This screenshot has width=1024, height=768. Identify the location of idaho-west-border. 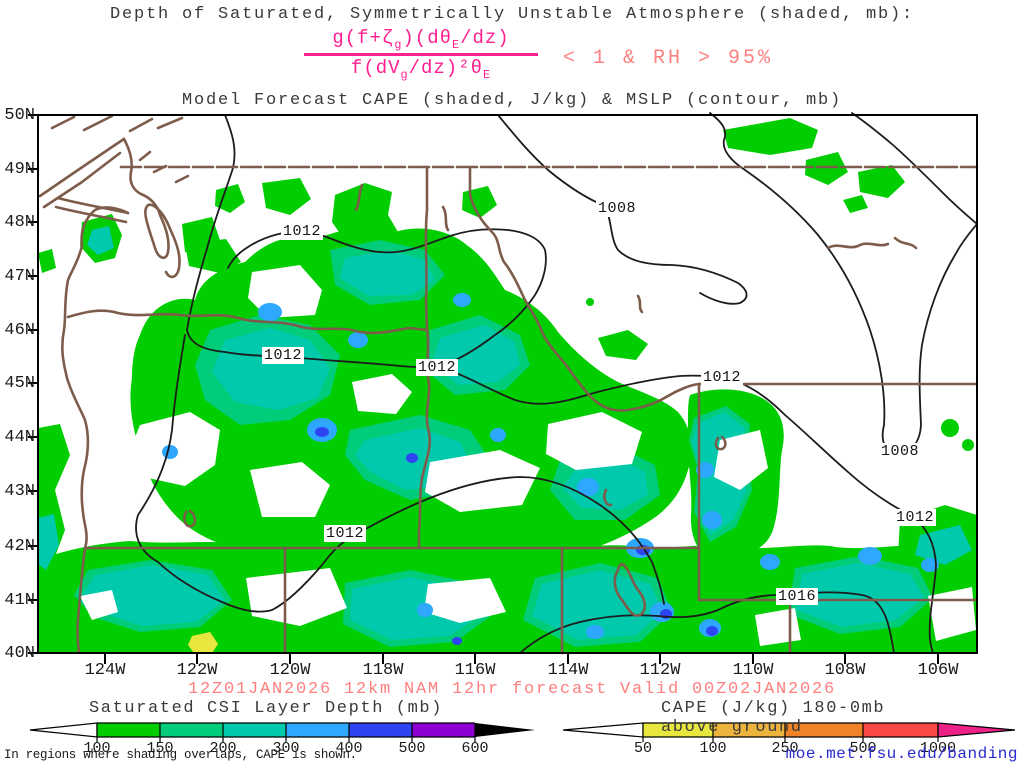
(424, 357).